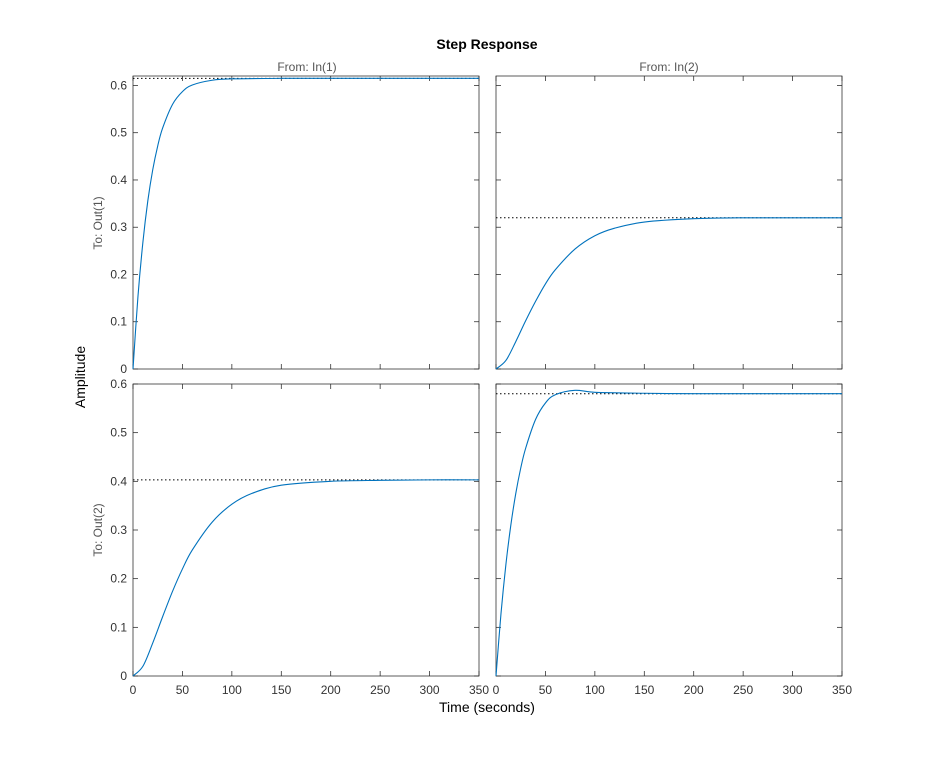  I want to click on input-label-2: From: In(2), so click(668, 67).